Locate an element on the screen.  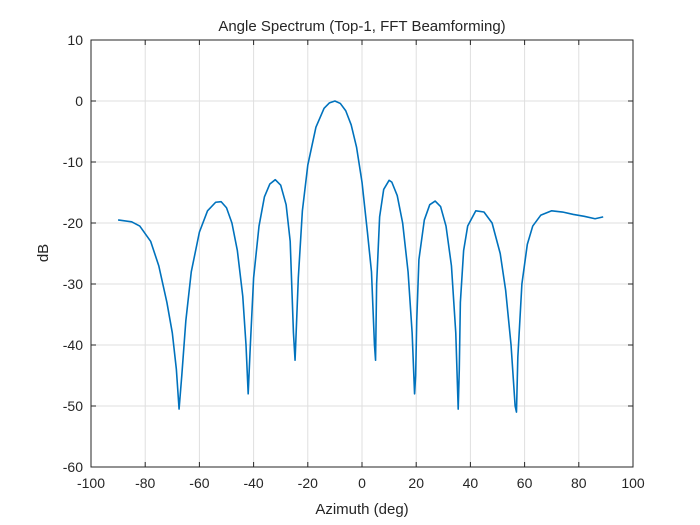
x-tick-label: 60 is located at coordinates (525, 483).